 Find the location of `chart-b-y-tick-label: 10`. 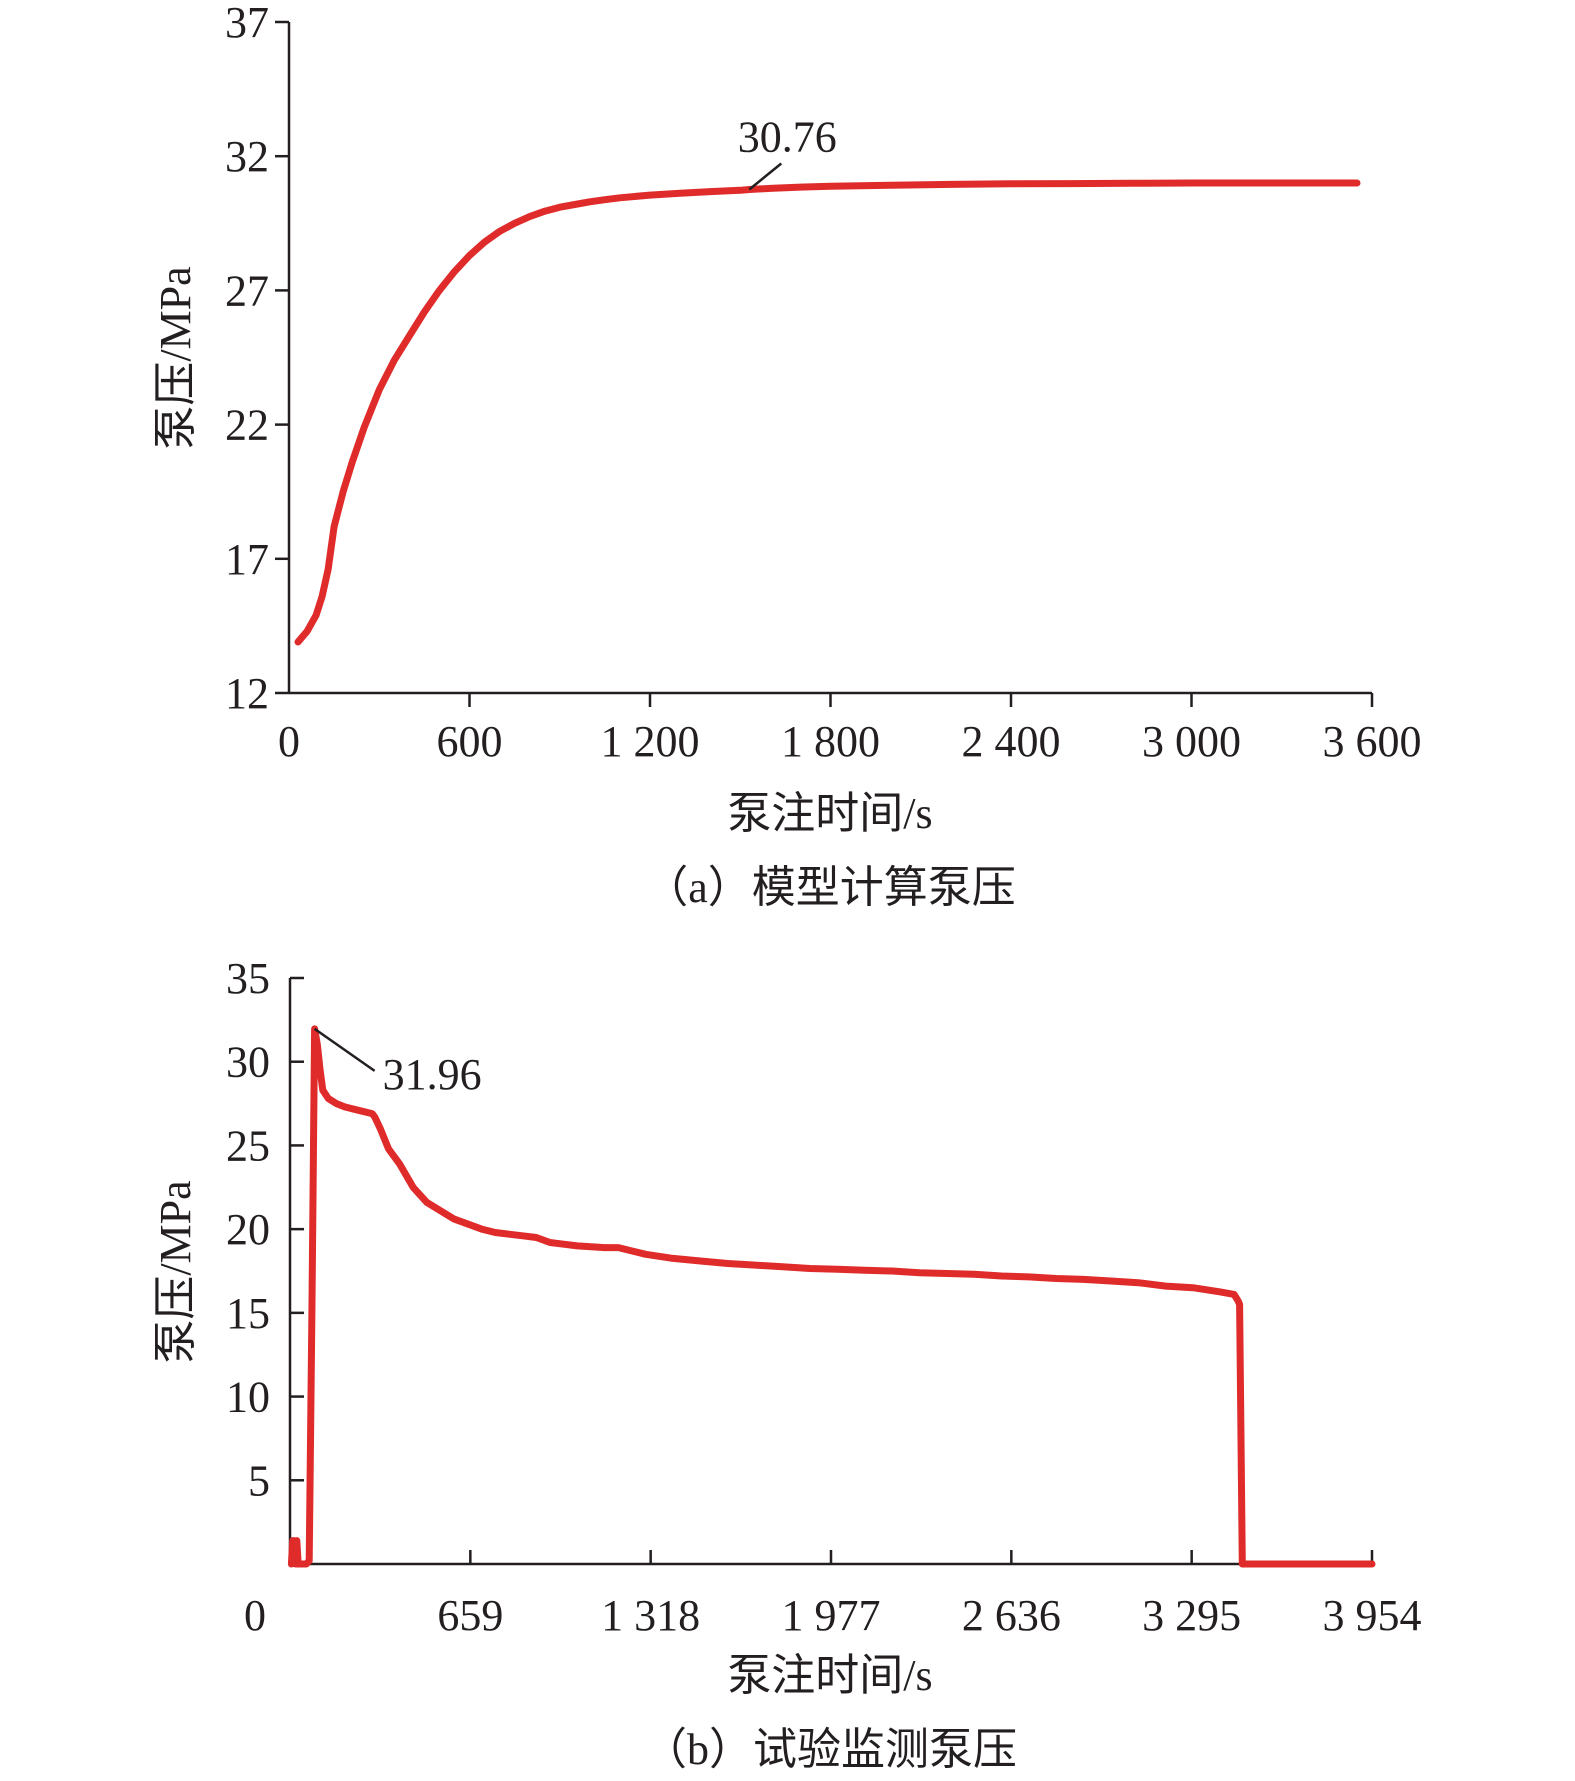

chart-b-y-tick-label: 10 is located at coordinates (248, 1397).